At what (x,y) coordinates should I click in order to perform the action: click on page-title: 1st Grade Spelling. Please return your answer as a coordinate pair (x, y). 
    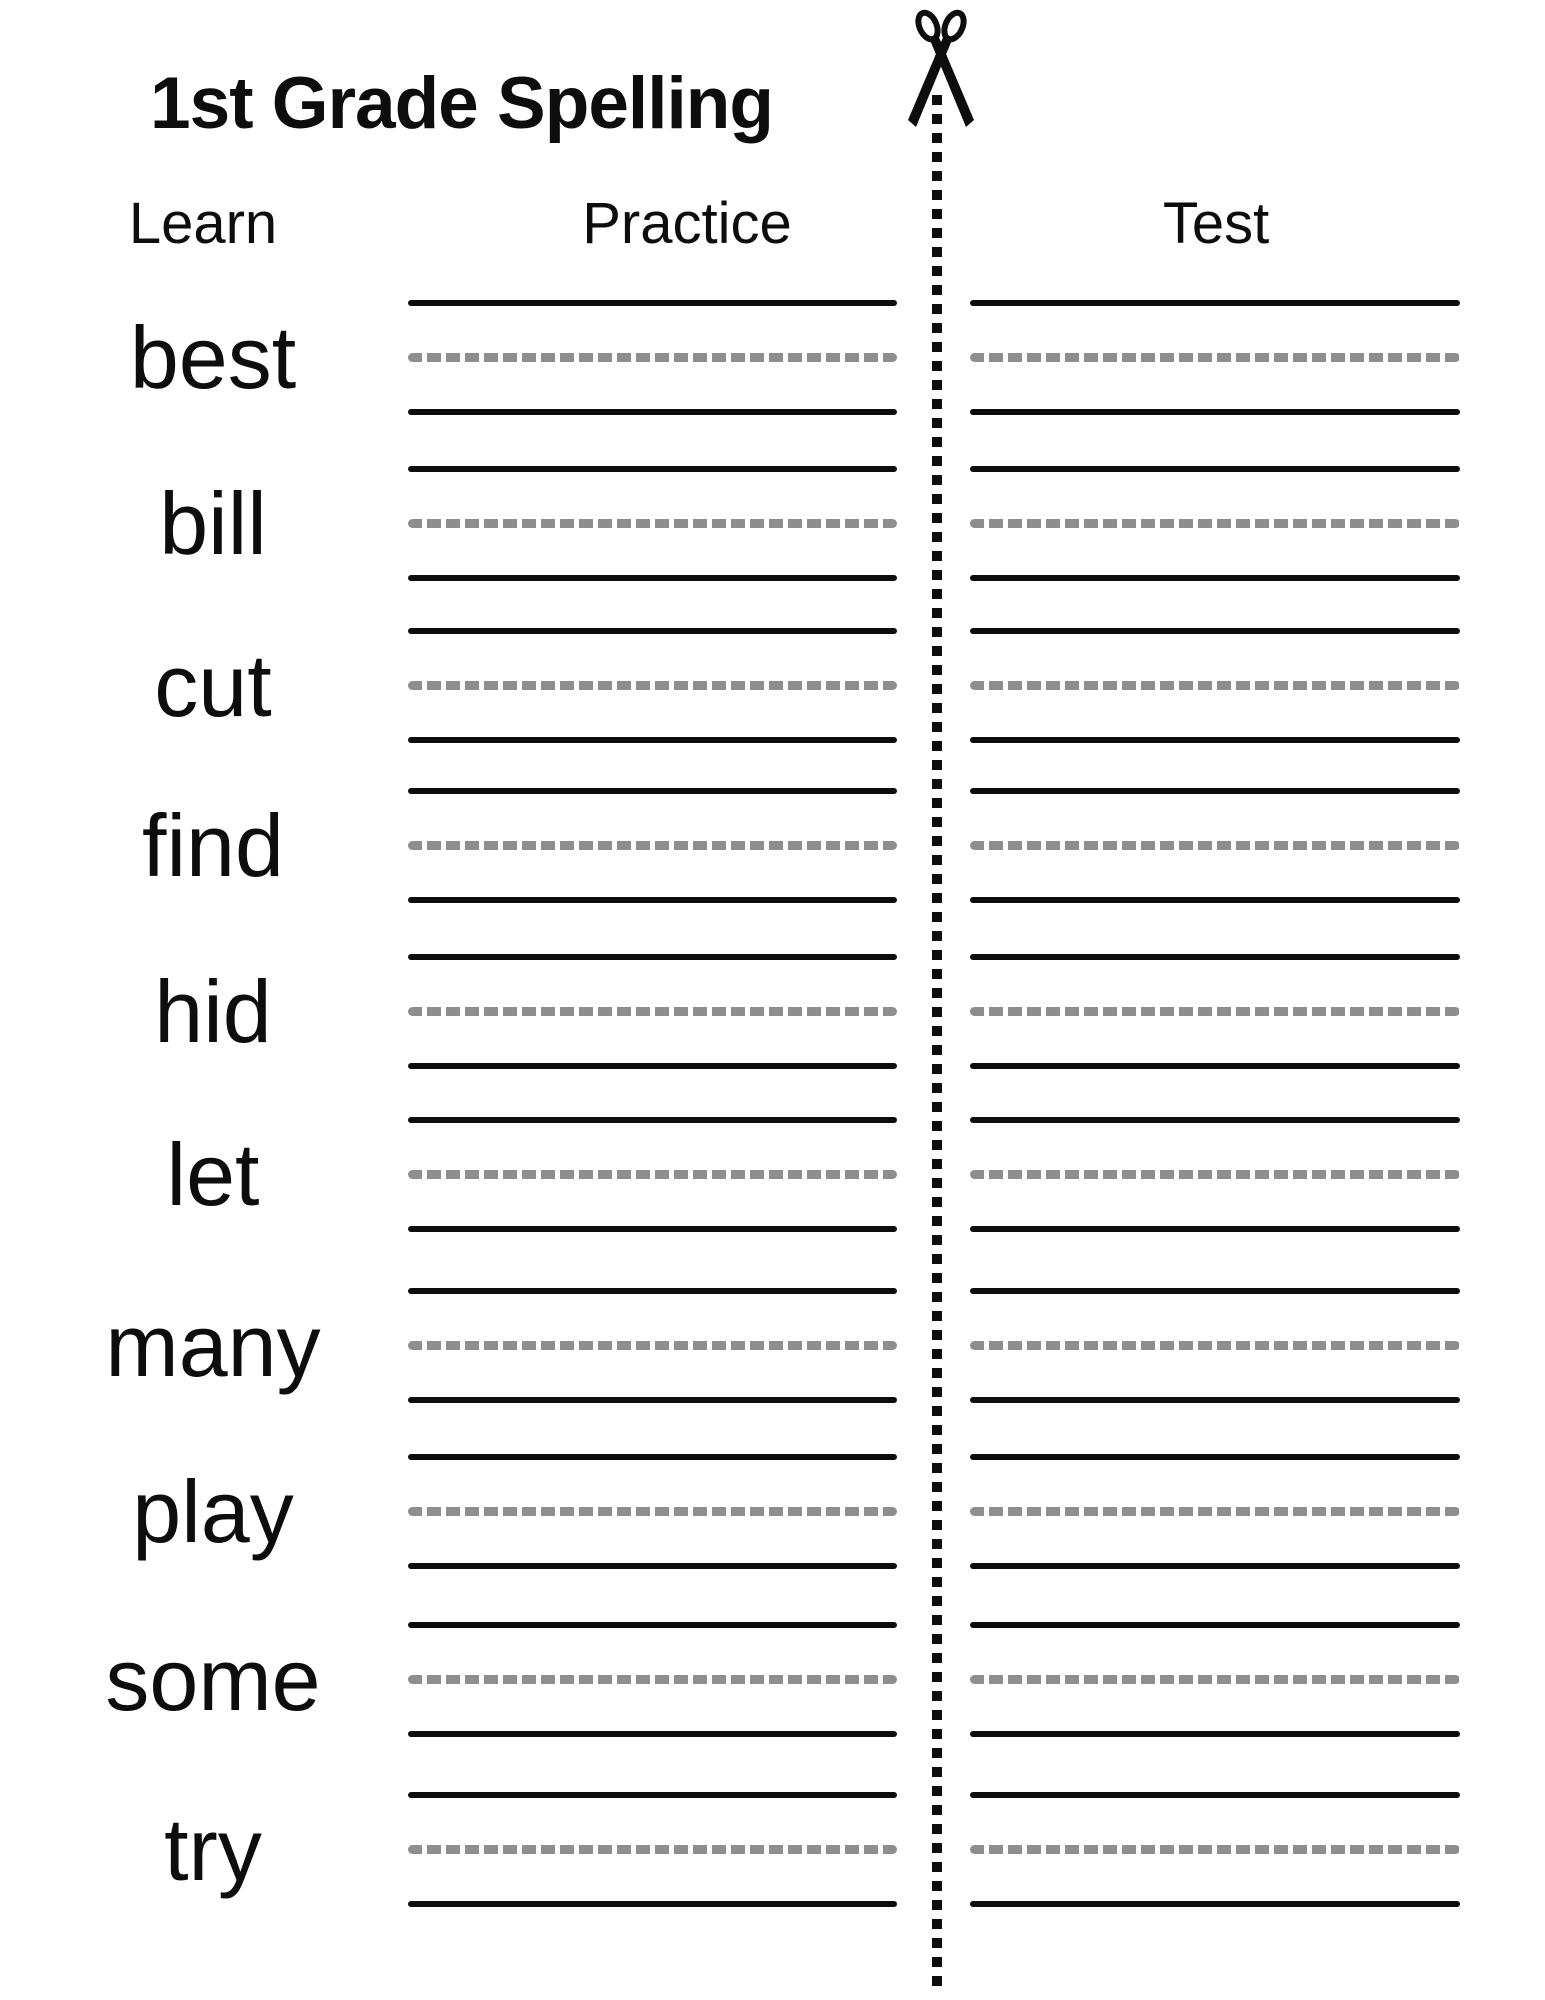
    Looking at the image, I should click on (462, 103).